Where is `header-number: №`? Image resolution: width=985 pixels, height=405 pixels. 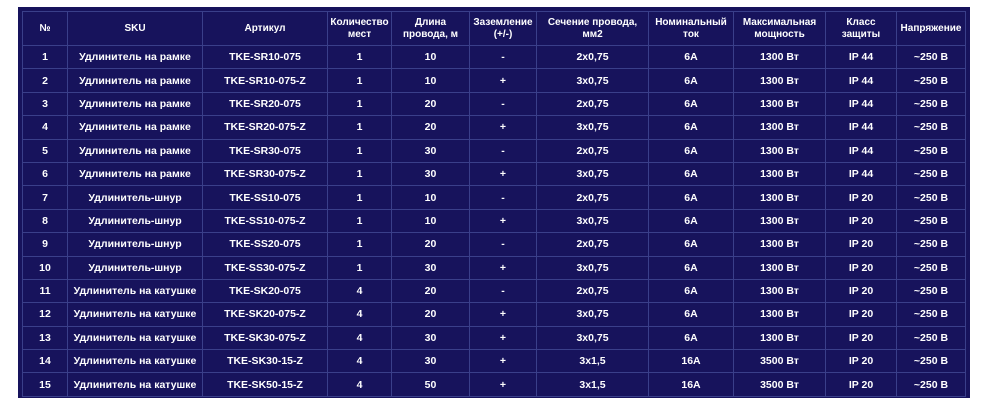
header-number: № is located at coordinates (45, 28).